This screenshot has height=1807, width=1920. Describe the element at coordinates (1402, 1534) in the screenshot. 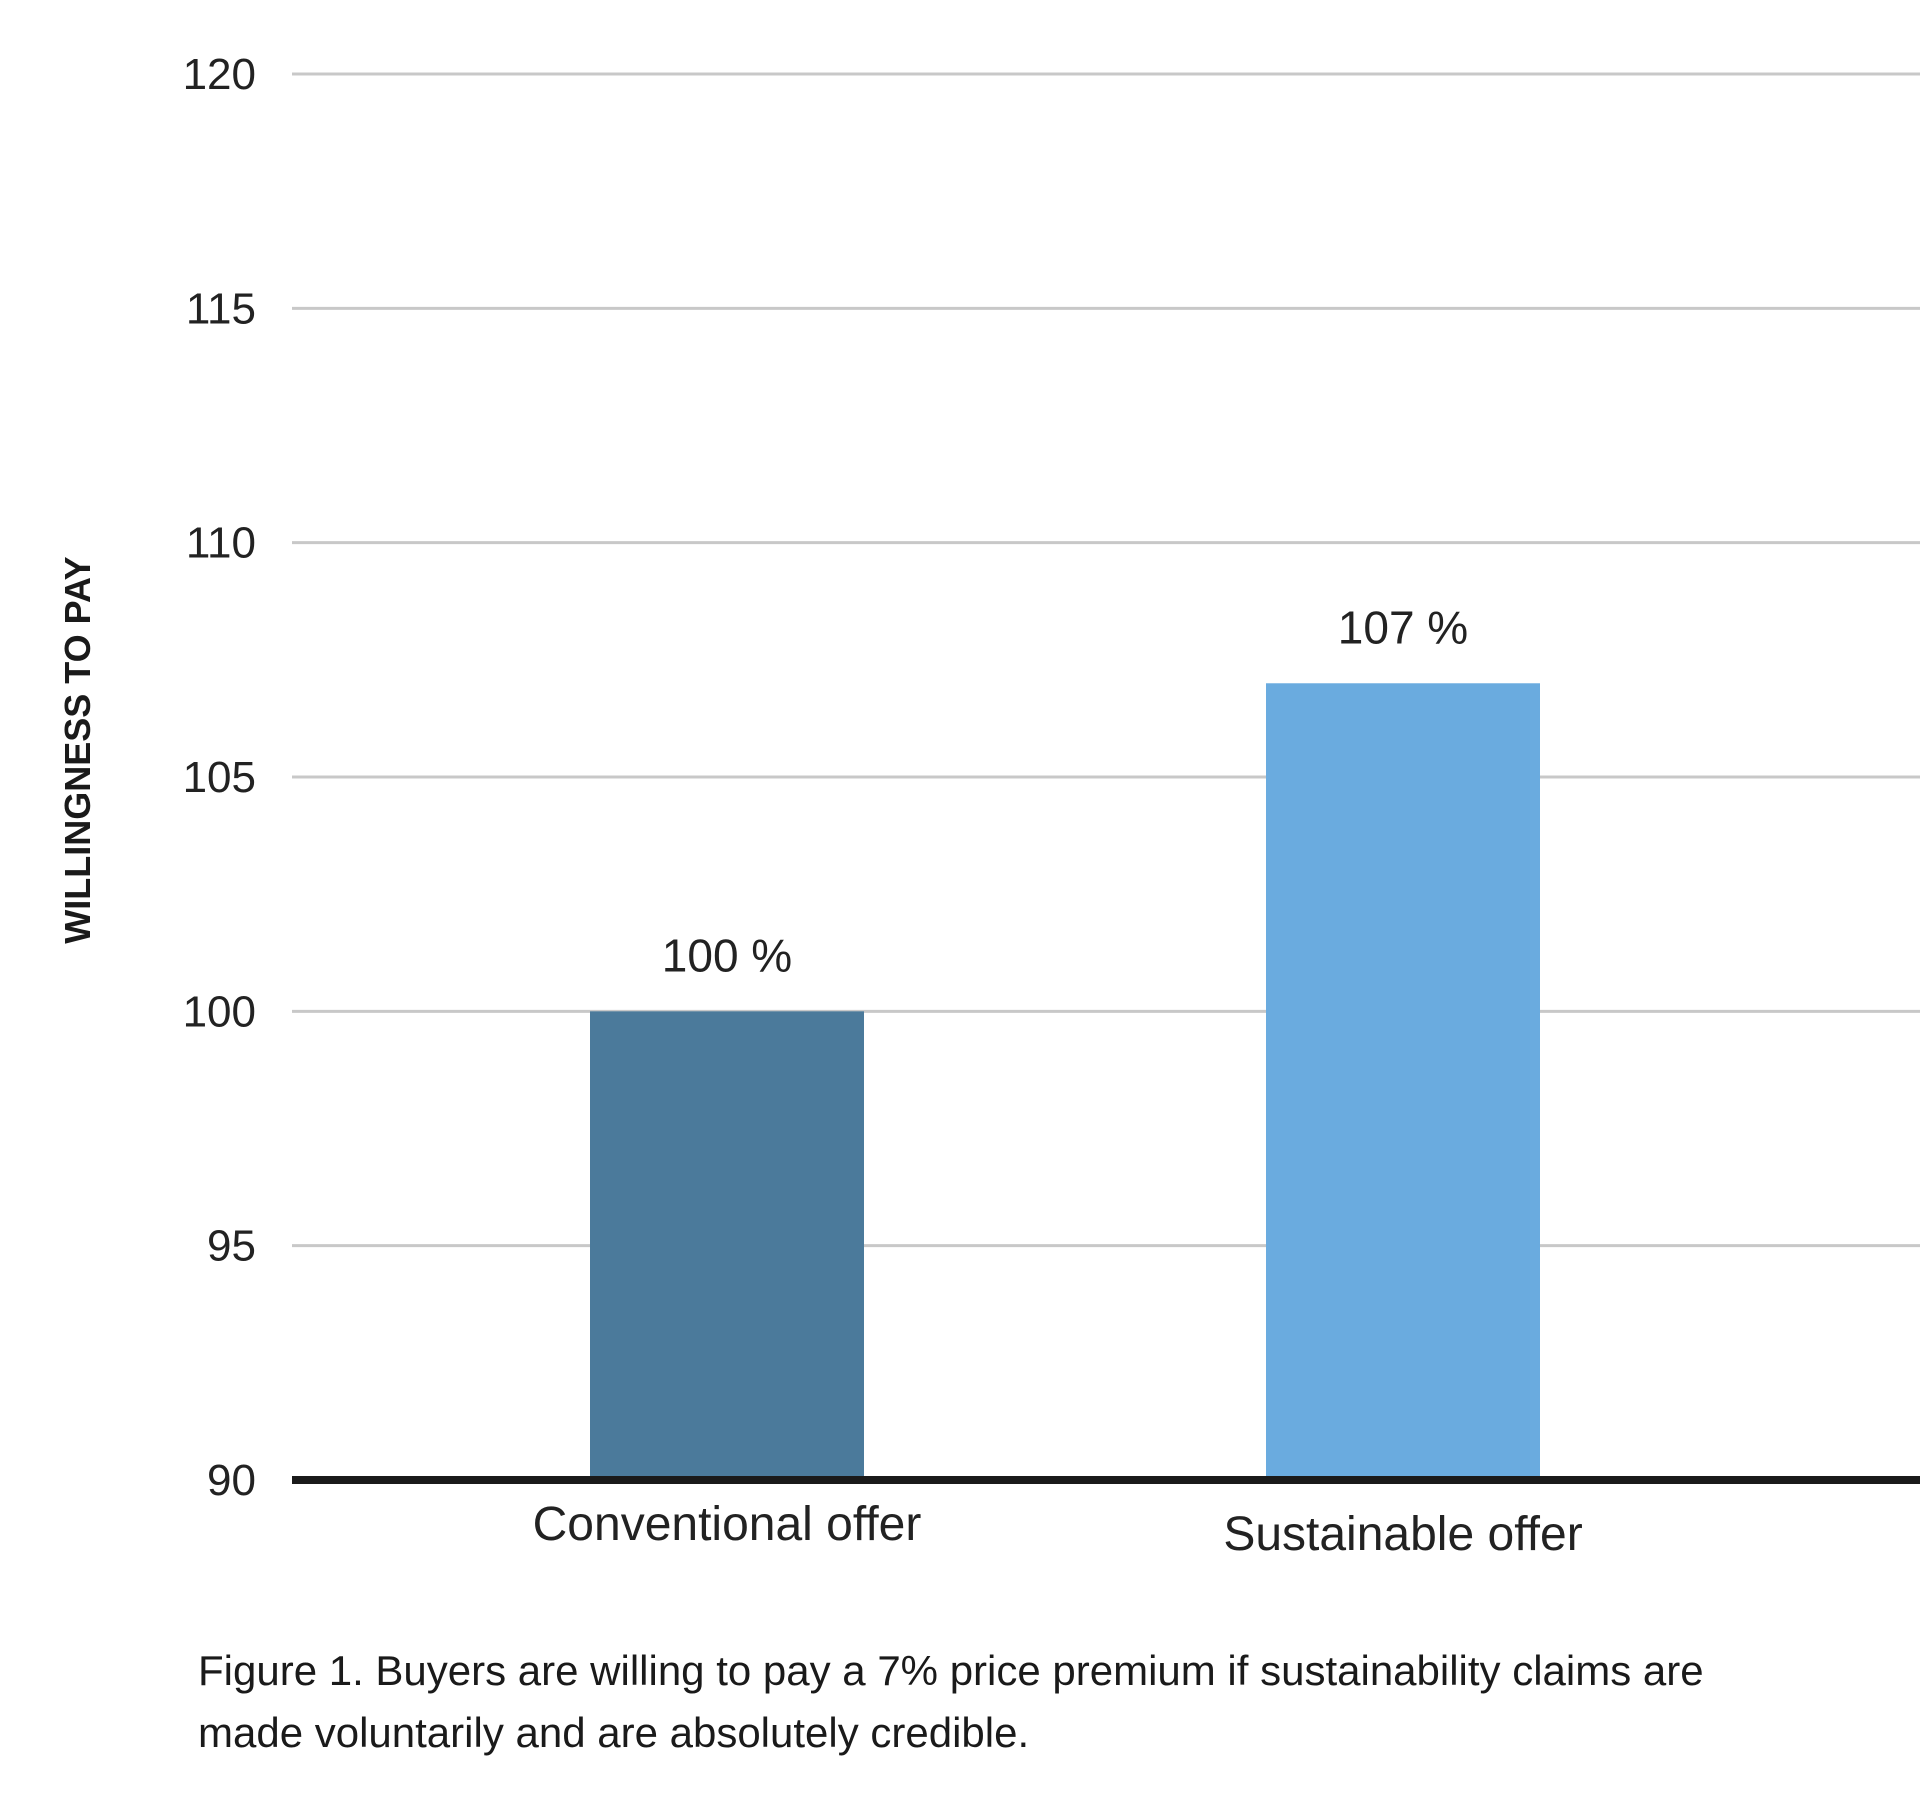

I see `x-category-label: Sustainable offer` at that location.